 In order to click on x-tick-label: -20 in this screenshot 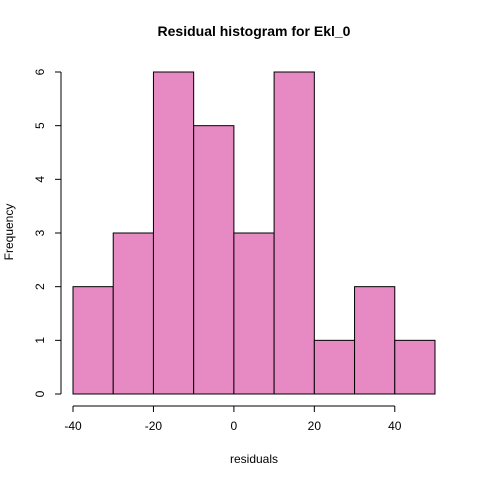, I will do `click(154, 426)`.